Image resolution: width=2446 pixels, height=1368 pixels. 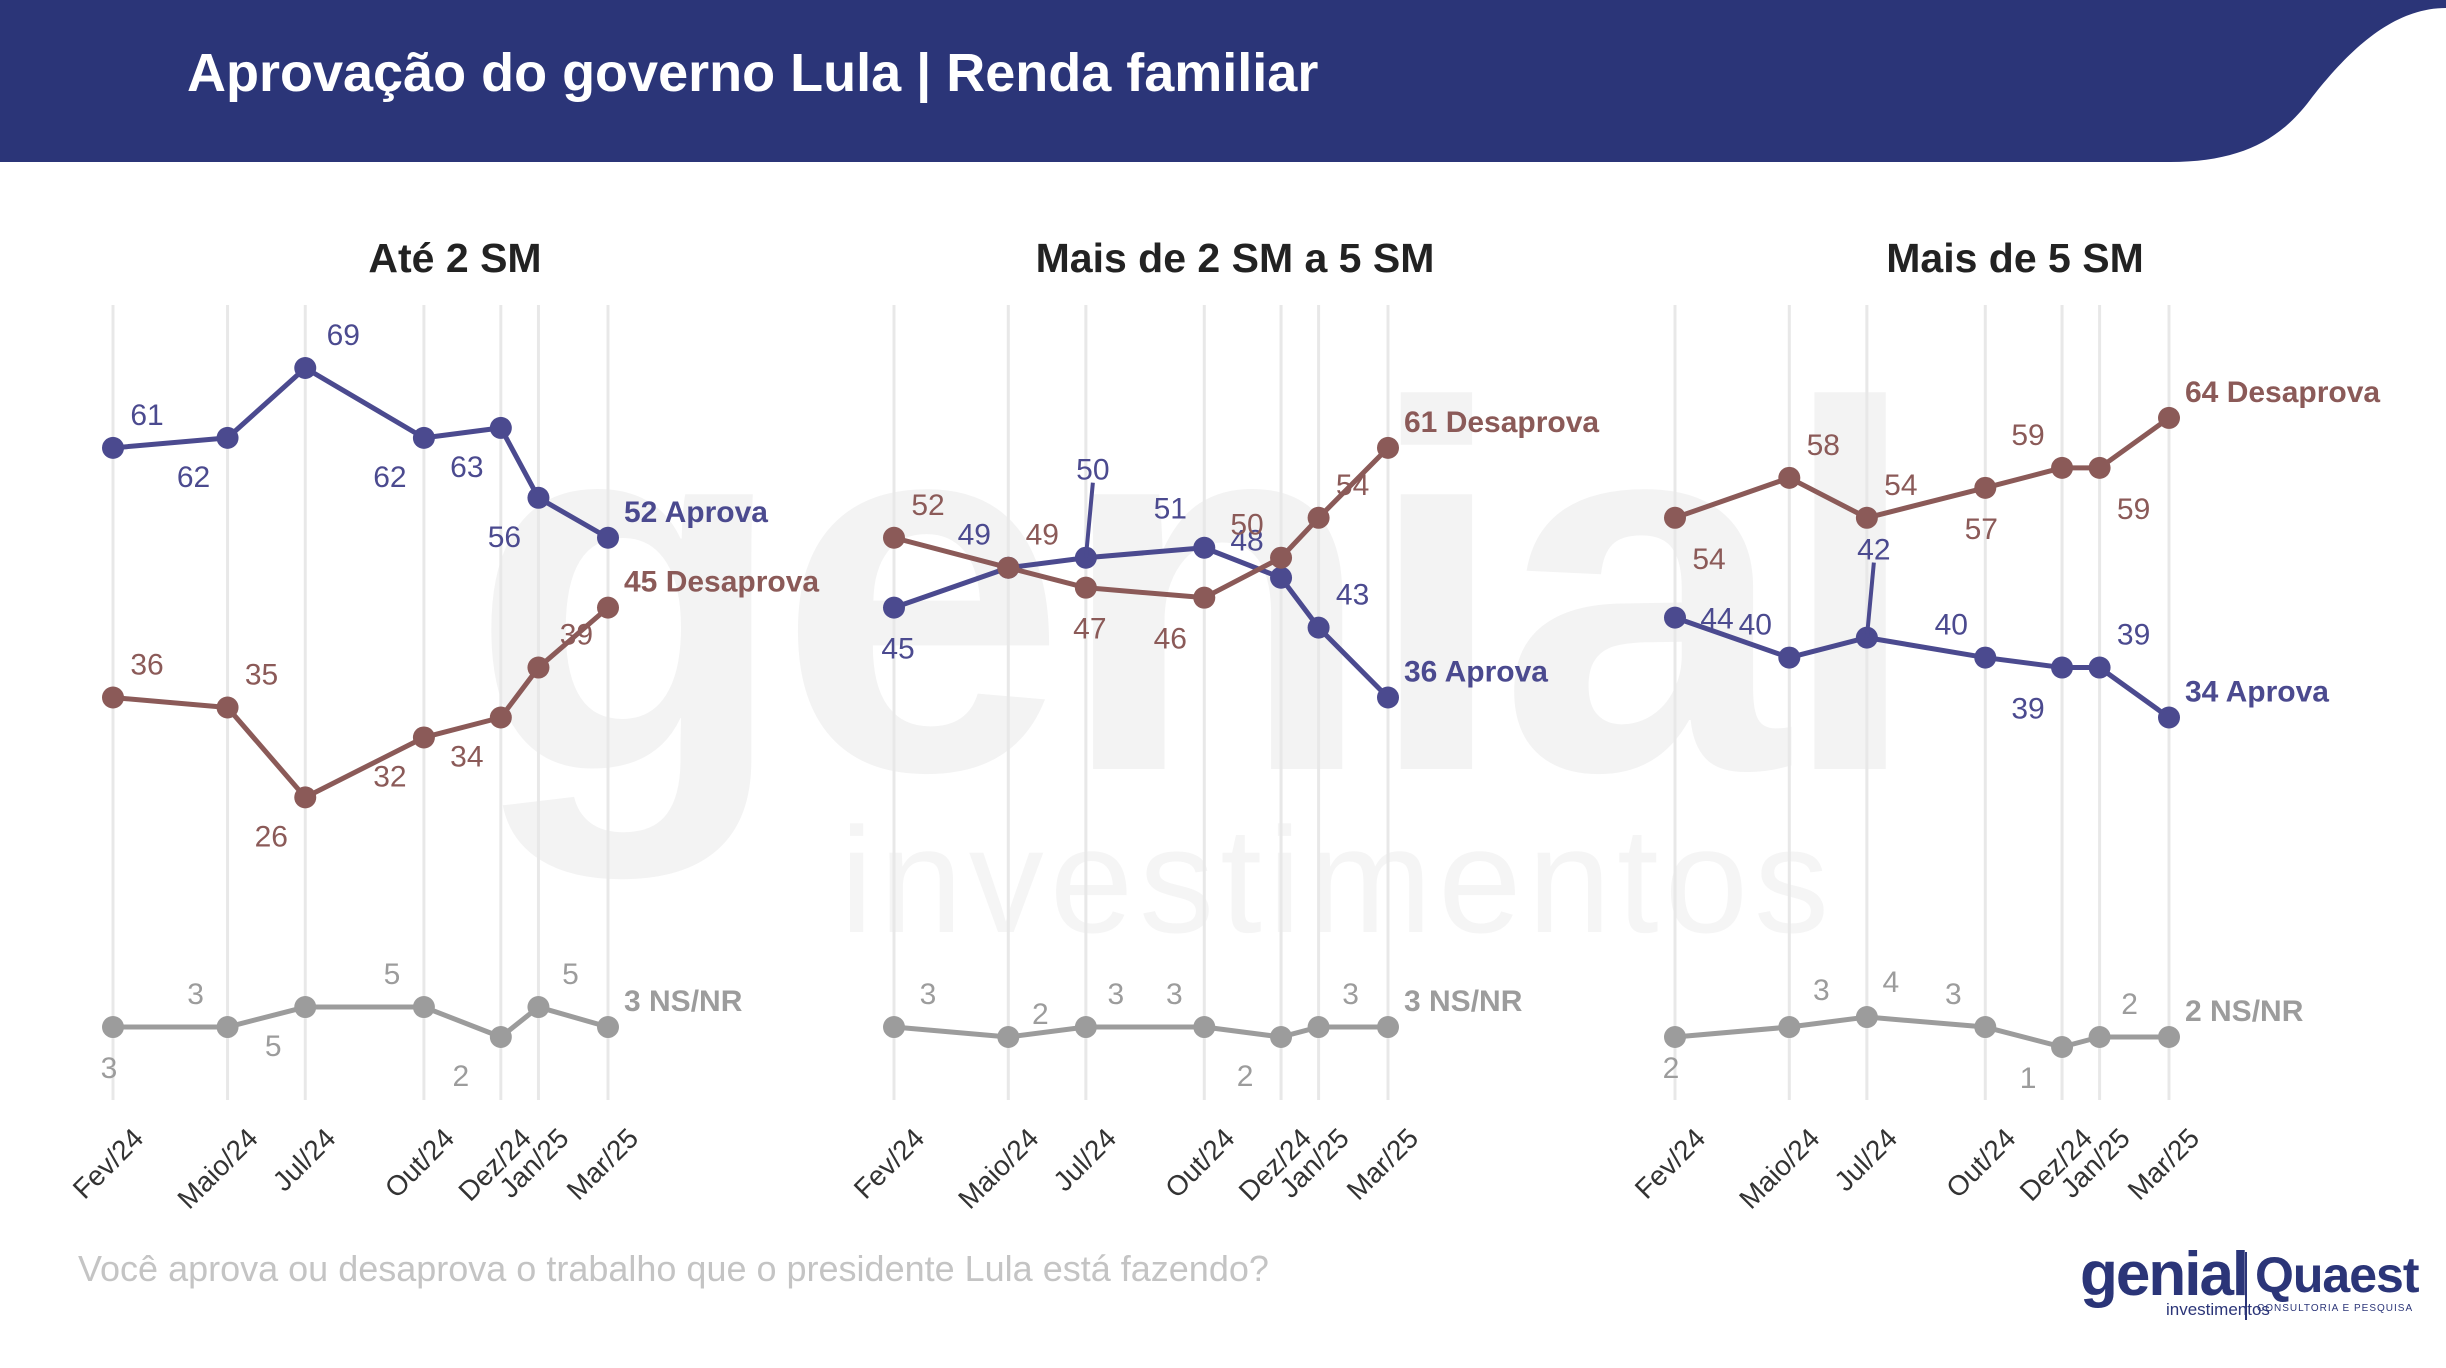 What do you see at coordinates (998, 1168) in the screenshot?
I see `panel-2-x-tick-label: Maio/24` at bounding box center [998, 1168].